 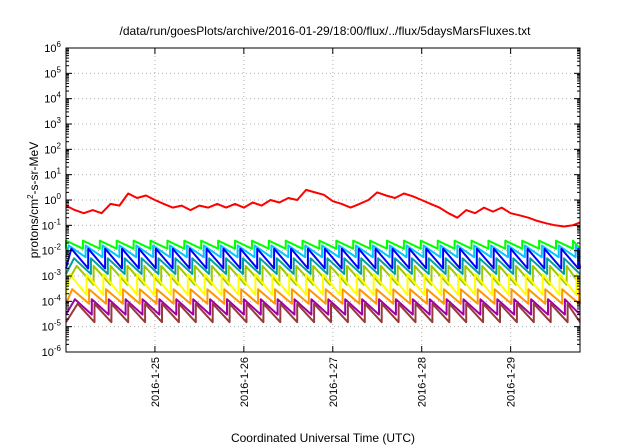 I want to click on y-tick-label: 10⁻², so click(x=52, y=250).